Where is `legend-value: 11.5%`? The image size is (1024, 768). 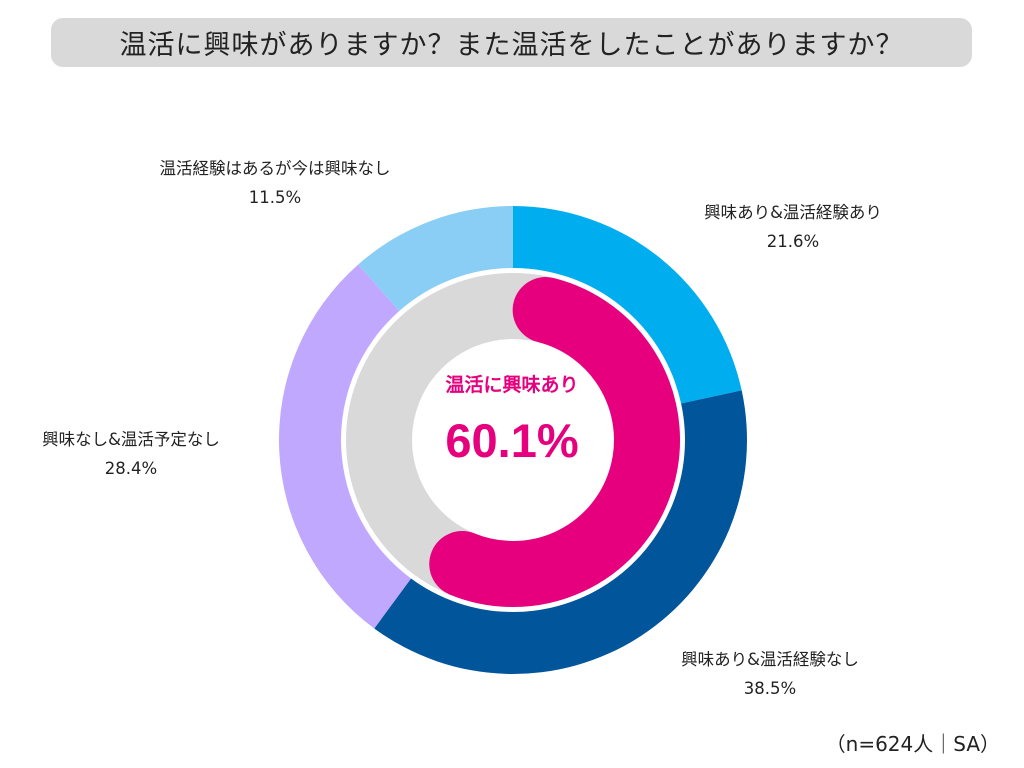
legend-value: 11.5% is located at coordinates (275, 197).